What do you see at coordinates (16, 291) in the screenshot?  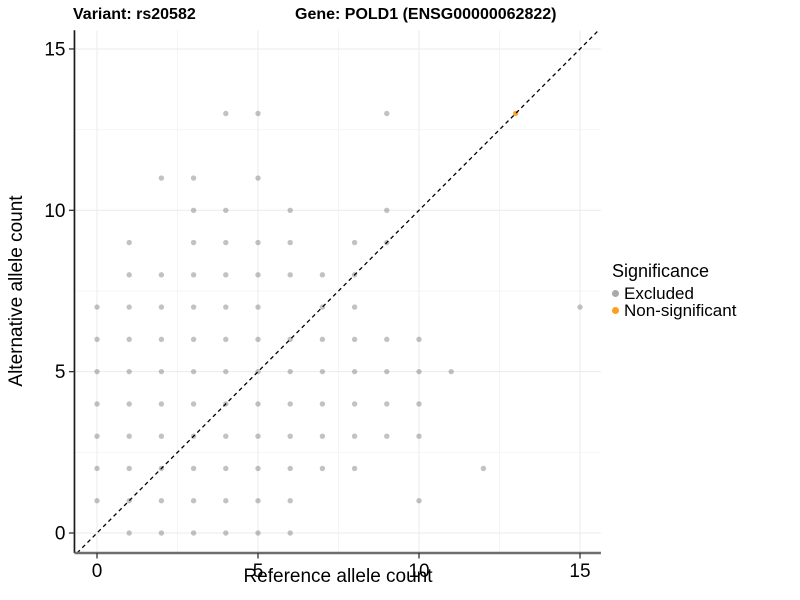 I see `y-axis-label-text: Alternative allele count` at bounding box center [16, 291].